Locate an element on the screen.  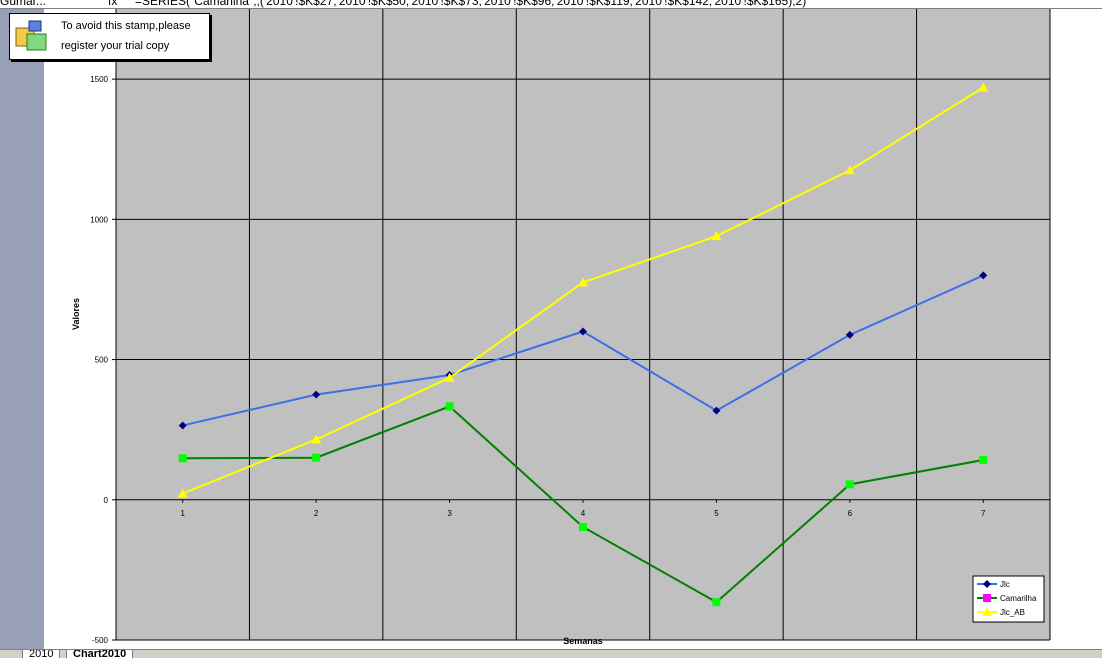
y-axis-title: Valores is located at coordinates (76, 314).